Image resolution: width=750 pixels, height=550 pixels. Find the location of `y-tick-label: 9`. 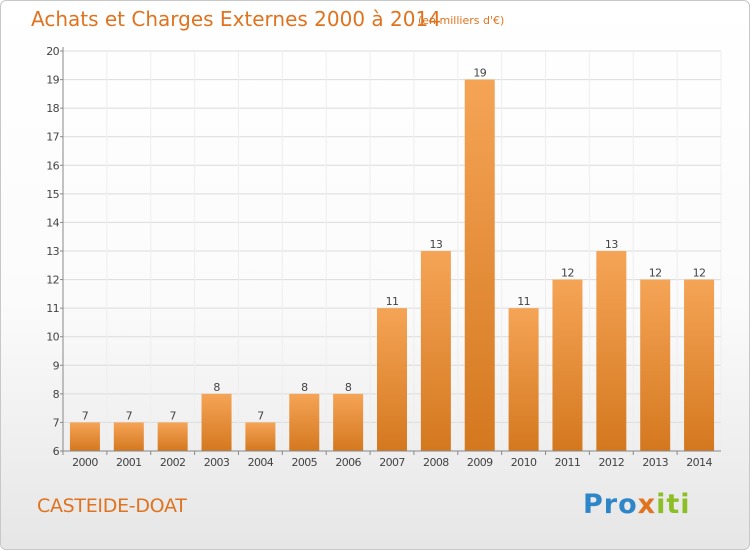

y-tick-label: 9 is located at coordinates (56, 365).